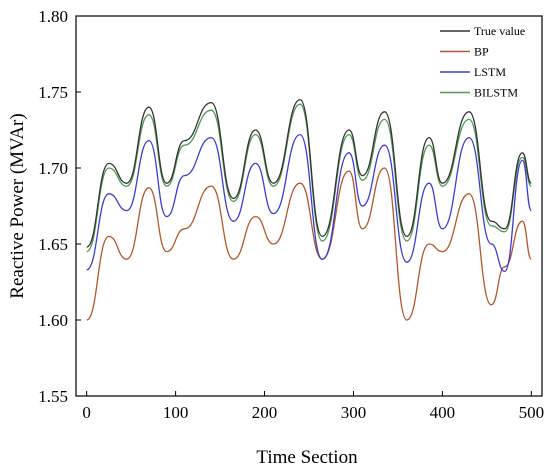  What do you see at coordinates (53, 92) in the screenshot?
I see `y-tick-label: 1.75` at bounding box center [53, 92].